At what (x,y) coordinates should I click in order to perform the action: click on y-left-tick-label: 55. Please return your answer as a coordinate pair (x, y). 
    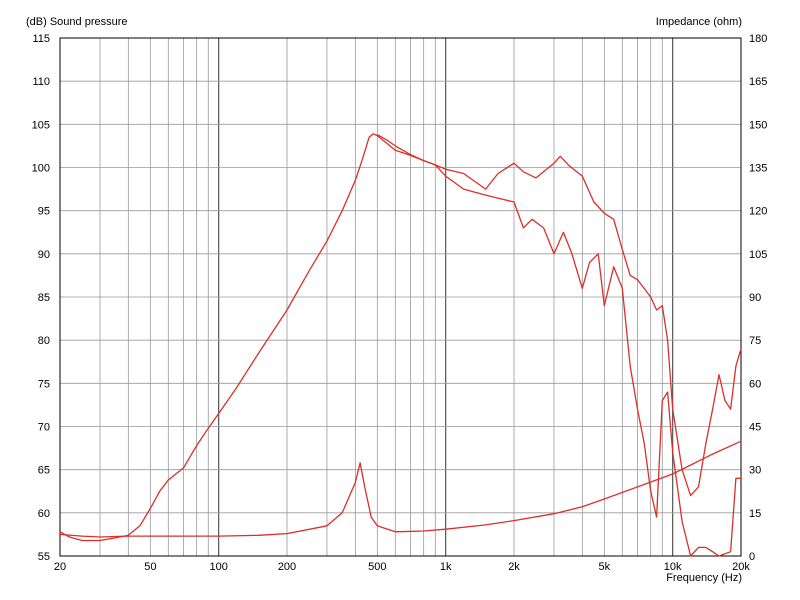
    Looking at the image, I should click on (44, 557).